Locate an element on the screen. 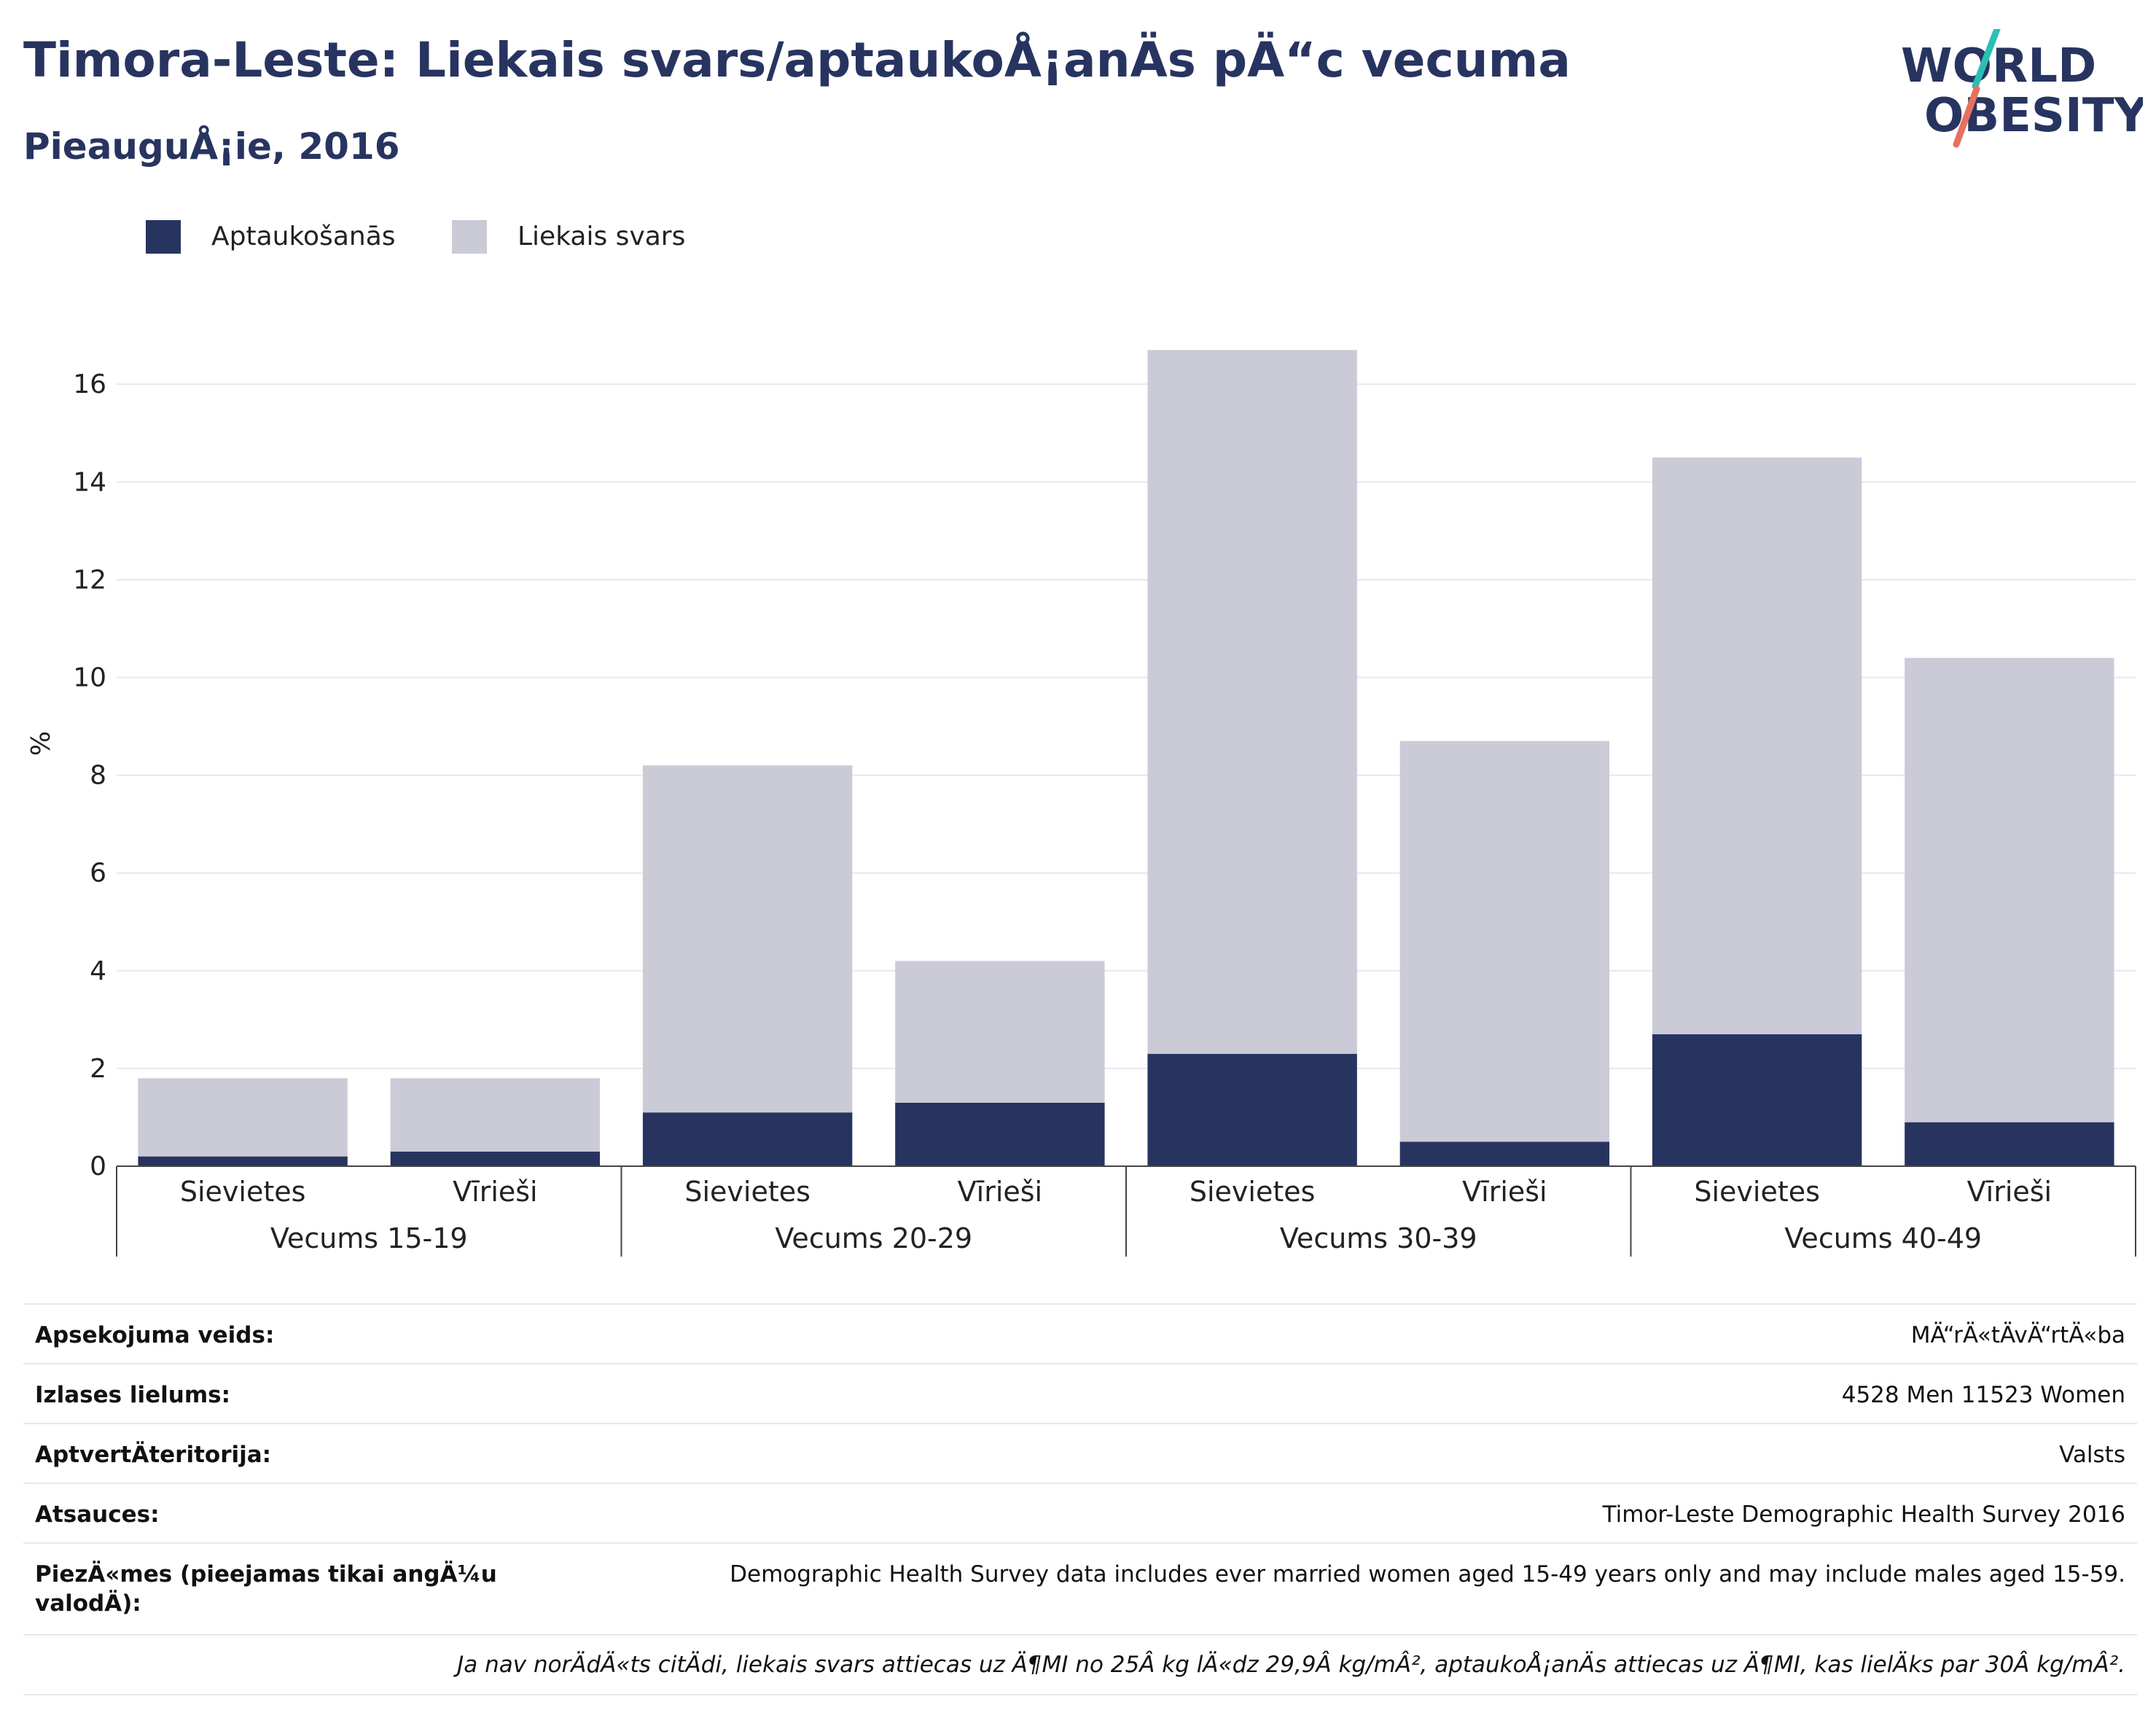  legend-swatch-obesity is located at coordinates (163, 237).